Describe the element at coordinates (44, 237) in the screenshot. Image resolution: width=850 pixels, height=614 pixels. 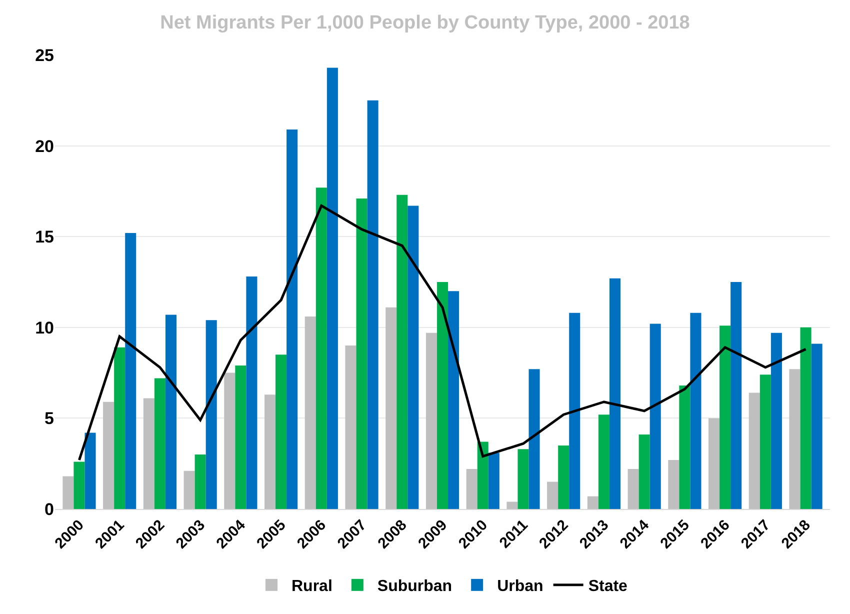
I see `y-tick-label: 15` at that location.